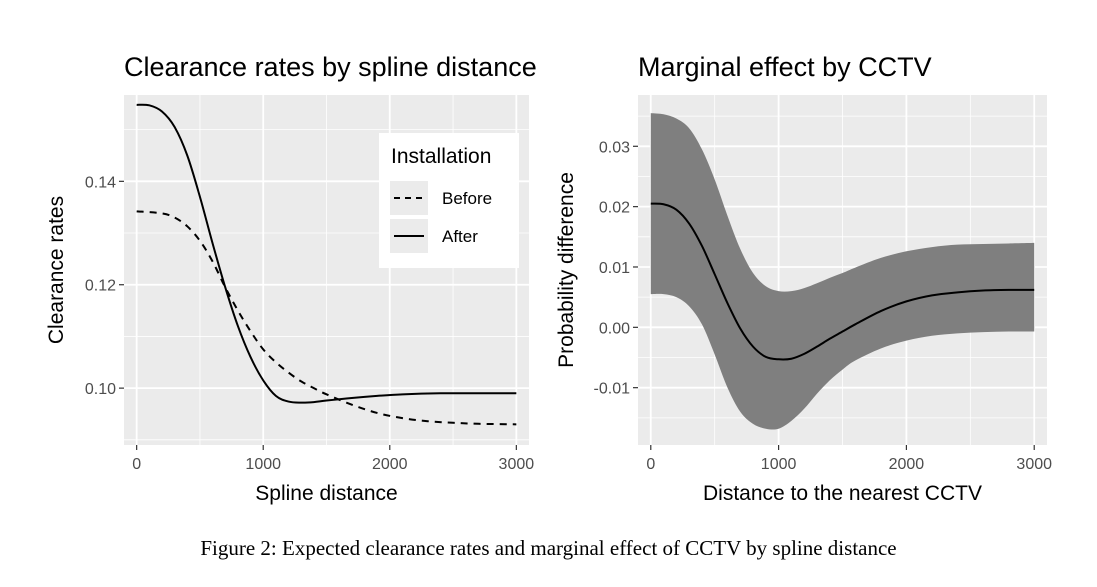  What do you see at coordinates (390, 464) in the screenshot?
I see `left-x-tick-label: 2000` at bounding box center [390, 464].